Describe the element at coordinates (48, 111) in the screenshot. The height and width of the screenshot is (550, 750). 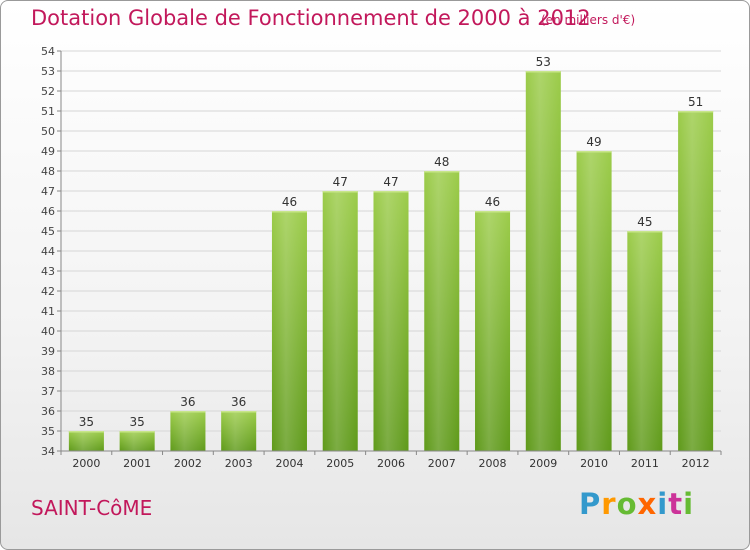
I see `y-tick-label: 51` at that location.